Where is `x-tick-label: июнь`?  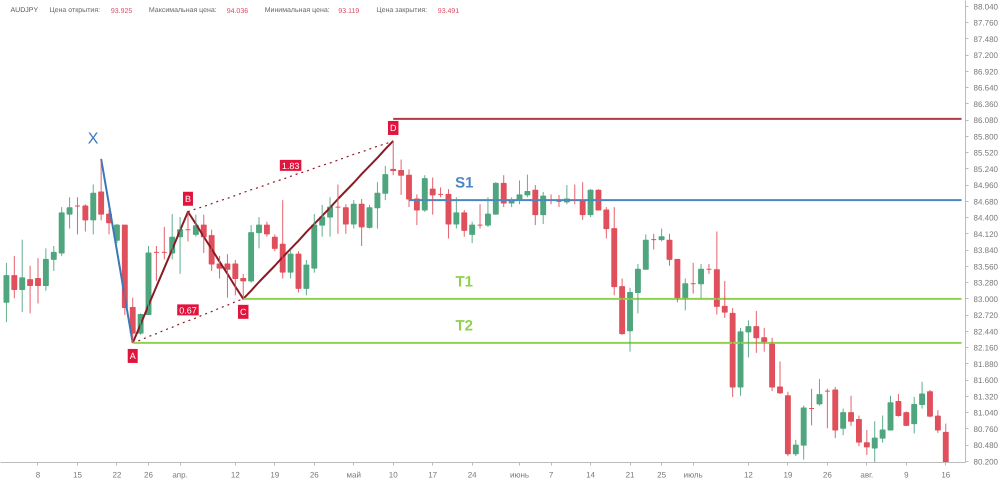 x-tick-label: июнь is located at coordinates (520, 475).